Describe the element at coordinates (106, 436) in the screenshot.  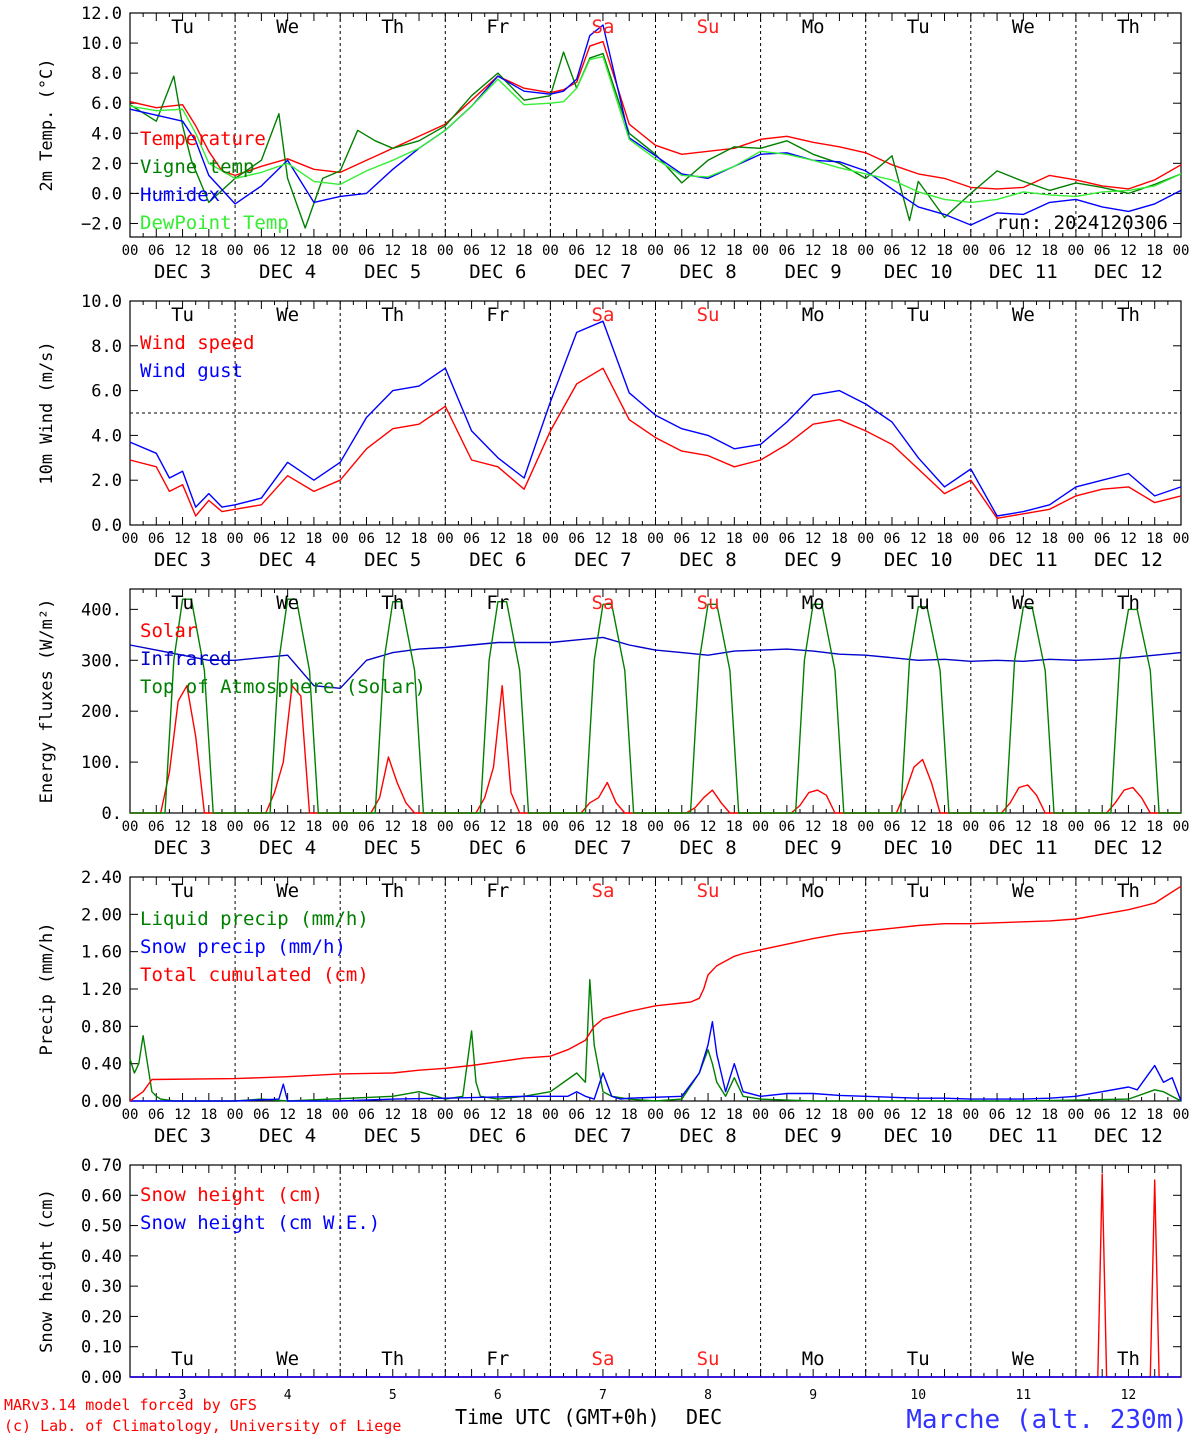
I see `y-tick-label: 4.0` at that location.